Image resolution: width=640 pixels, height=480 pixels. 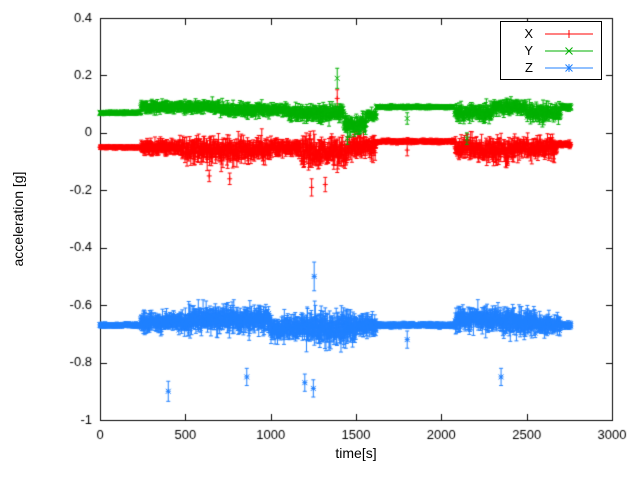 I want to click on x-axis-label: time[s], so click(x=356, y=453).